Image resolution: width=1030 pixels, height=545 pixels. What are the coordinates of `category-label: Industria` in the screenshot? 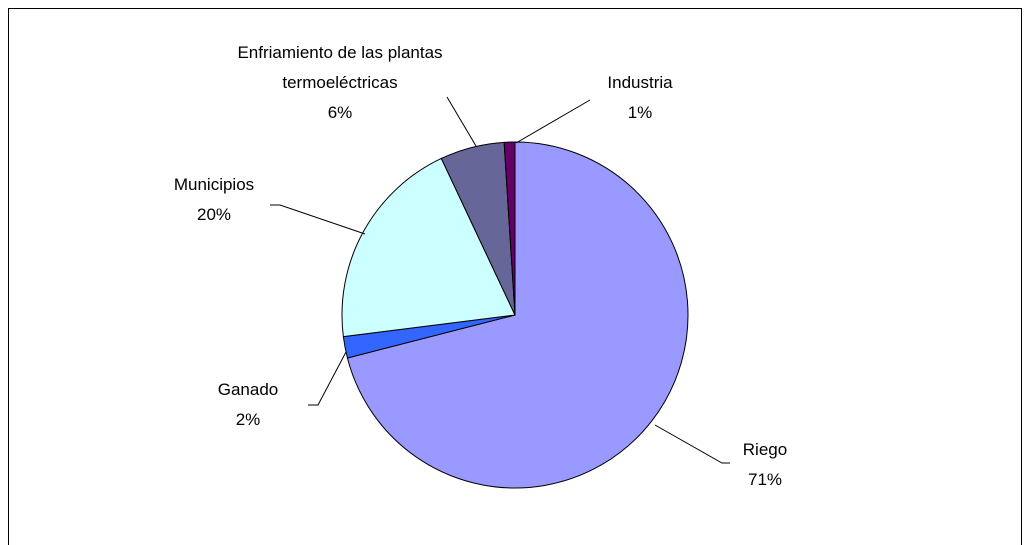 It's located at (640, 82).